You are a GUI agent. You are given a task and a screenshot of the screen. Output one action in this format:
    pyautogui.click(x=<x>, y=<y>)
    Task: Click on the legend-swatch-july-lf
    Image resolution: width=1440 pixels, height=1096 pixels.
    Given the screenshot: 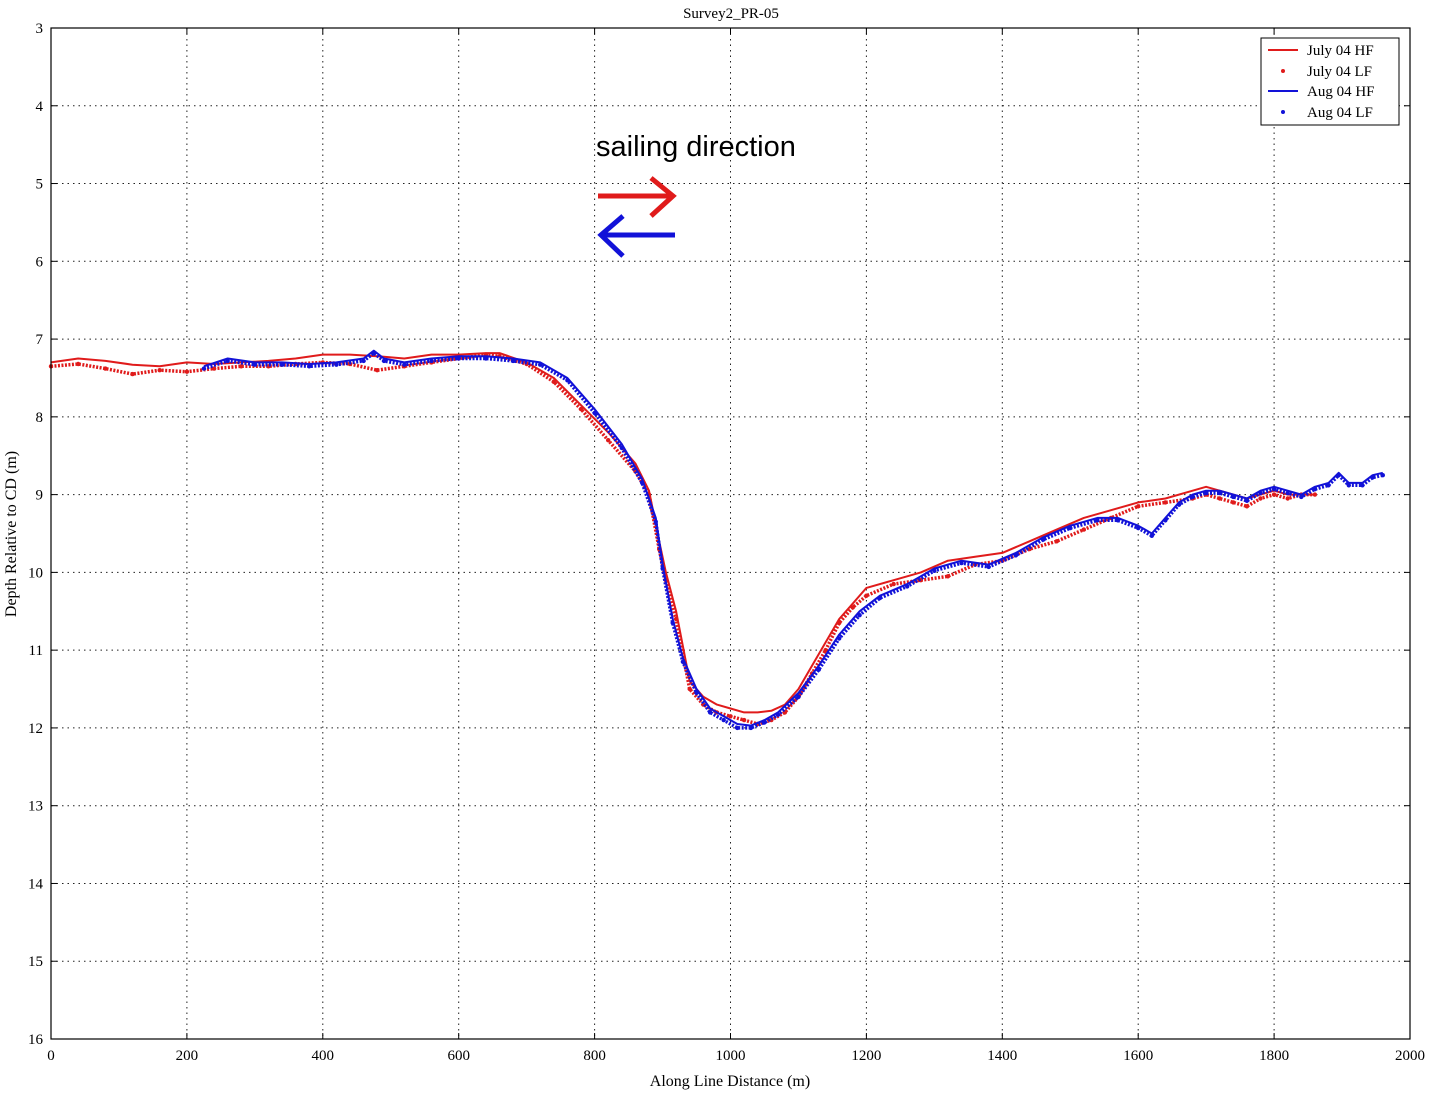 What is the action you would take?
    pyautogui.click(x=1283, y=71)
    